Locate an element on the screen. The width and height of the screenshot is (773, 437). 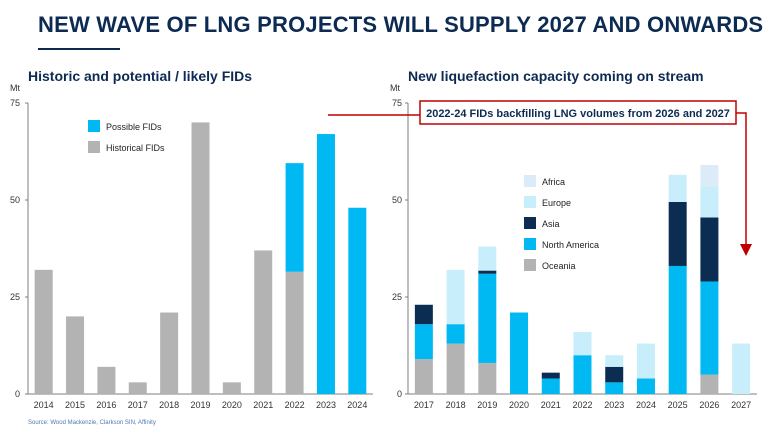
left-y-axis-label: Mt is located at coordinates (15, 88).